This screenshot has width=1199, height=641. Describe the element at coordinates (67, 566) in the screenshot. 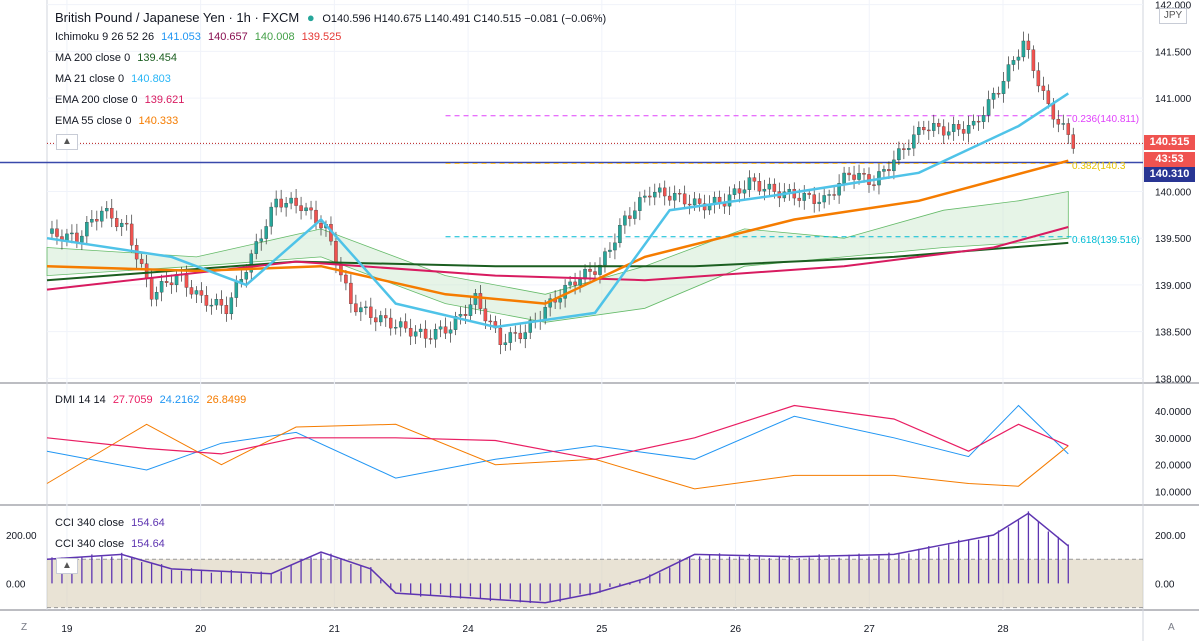

I see `collapse-cci-button: ▲` at that location.